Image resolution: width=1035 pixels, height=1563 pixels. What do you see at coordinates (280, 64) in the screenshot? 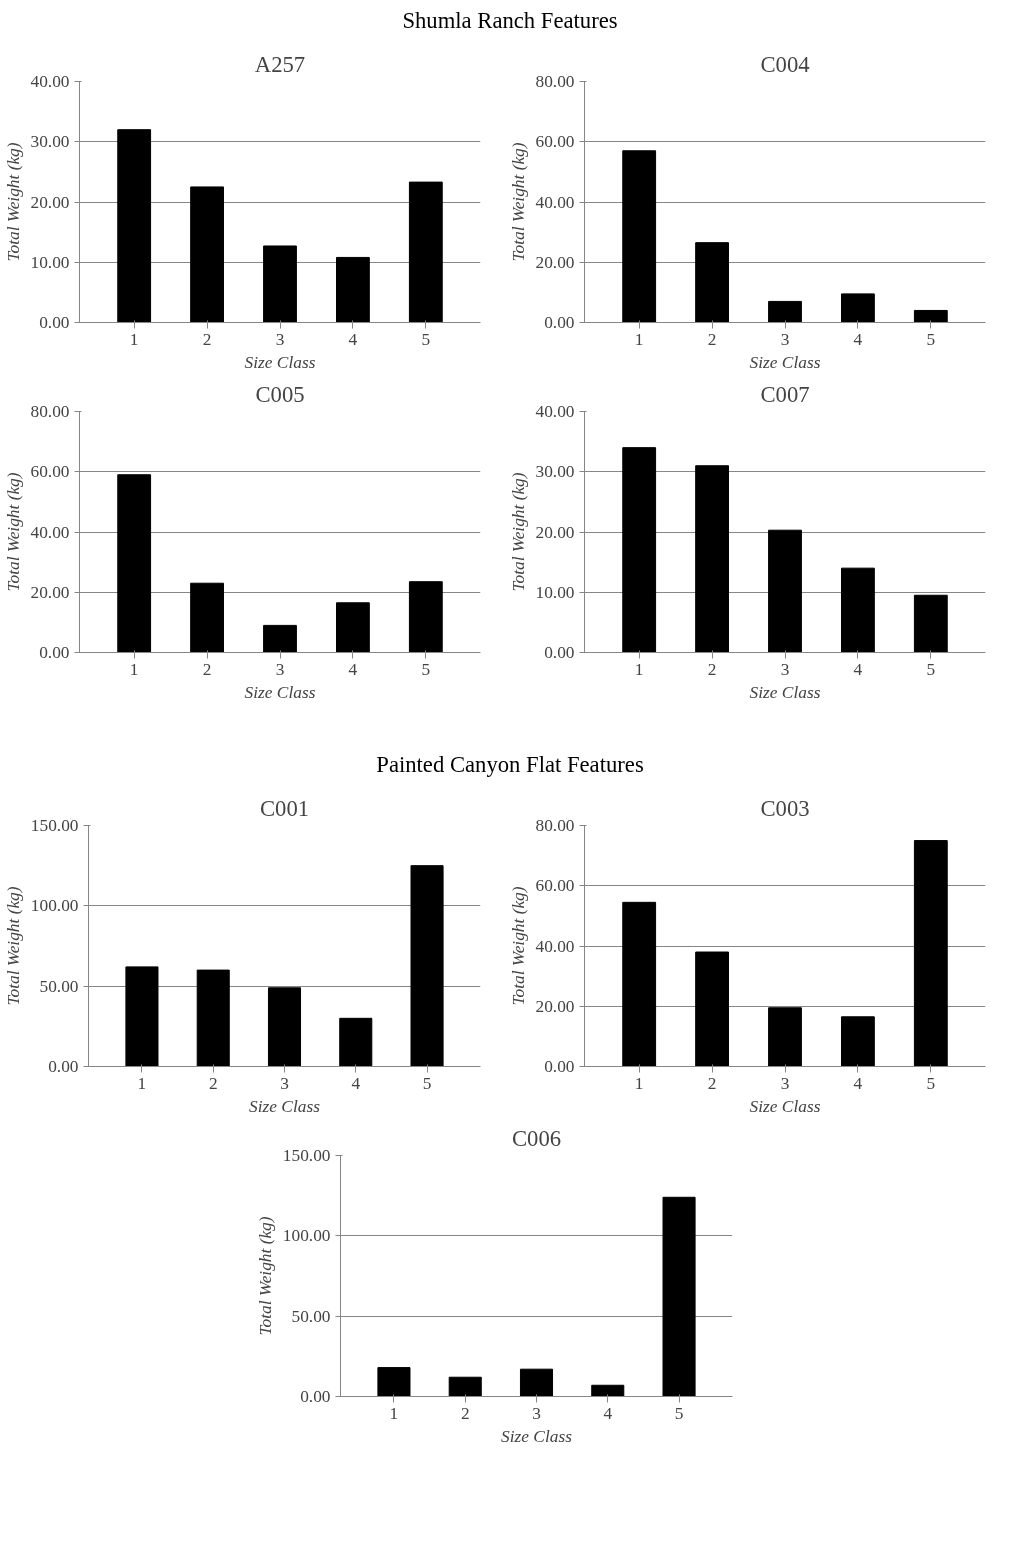
I see `chart-title: A257` at bounding box center [280, 64].